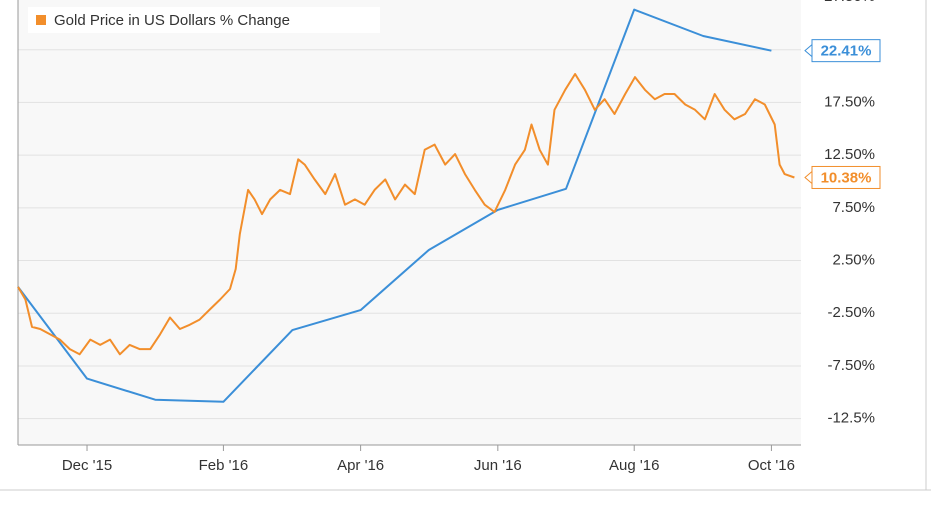 Image resolution: width=931 pixels, height=506 pixels. I want to click on y-tick-label: 27.50%, so click(849, 2).